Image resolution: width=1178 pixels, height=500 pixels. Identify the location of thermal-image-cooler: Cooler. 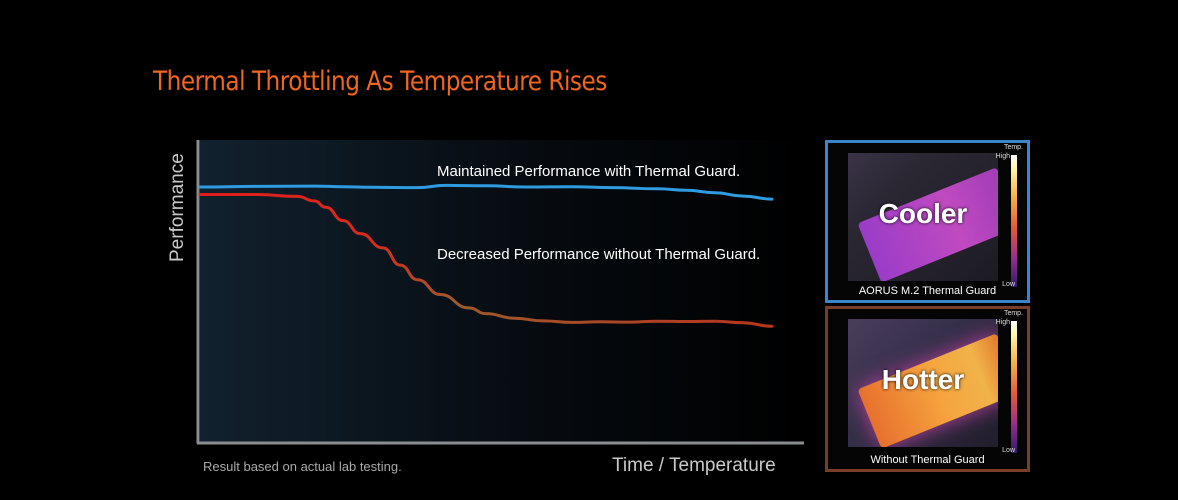
(923, 217).